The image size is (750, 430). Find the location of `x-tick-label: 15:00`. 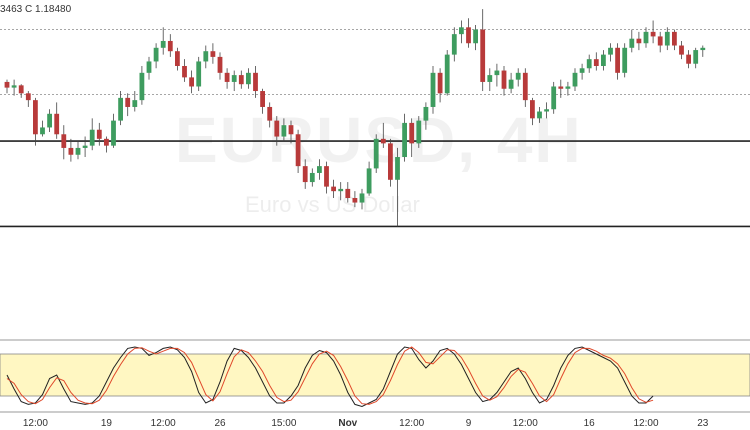

x-tick-label: 15:00 is located at coordinates (283, 423).